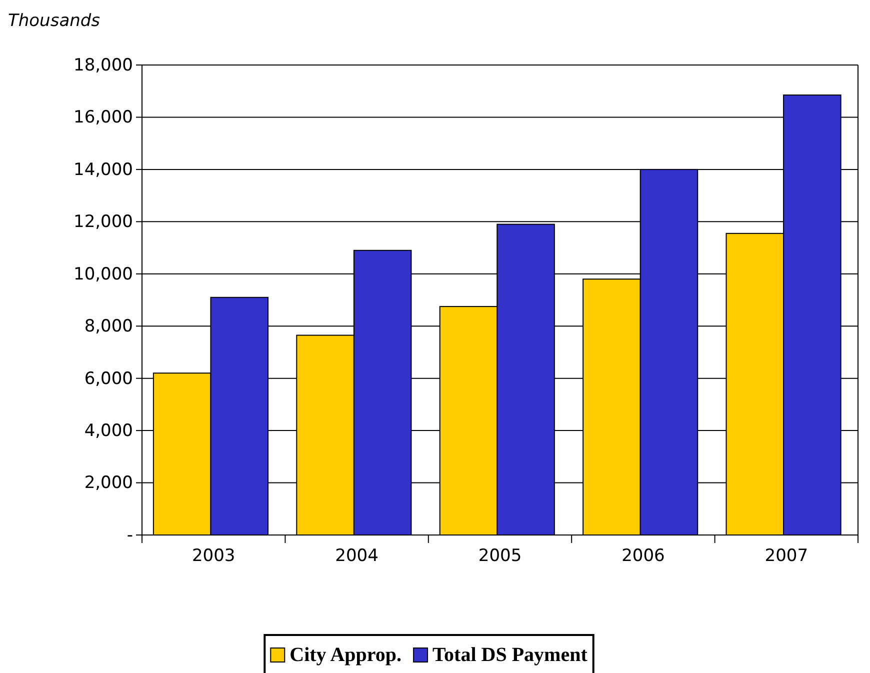 The image size is (870, 673). What do you see at coordinates (103, 170) in the screenshot?
I see `y-tick-label: 14,000` at bounding box center [103, 170].